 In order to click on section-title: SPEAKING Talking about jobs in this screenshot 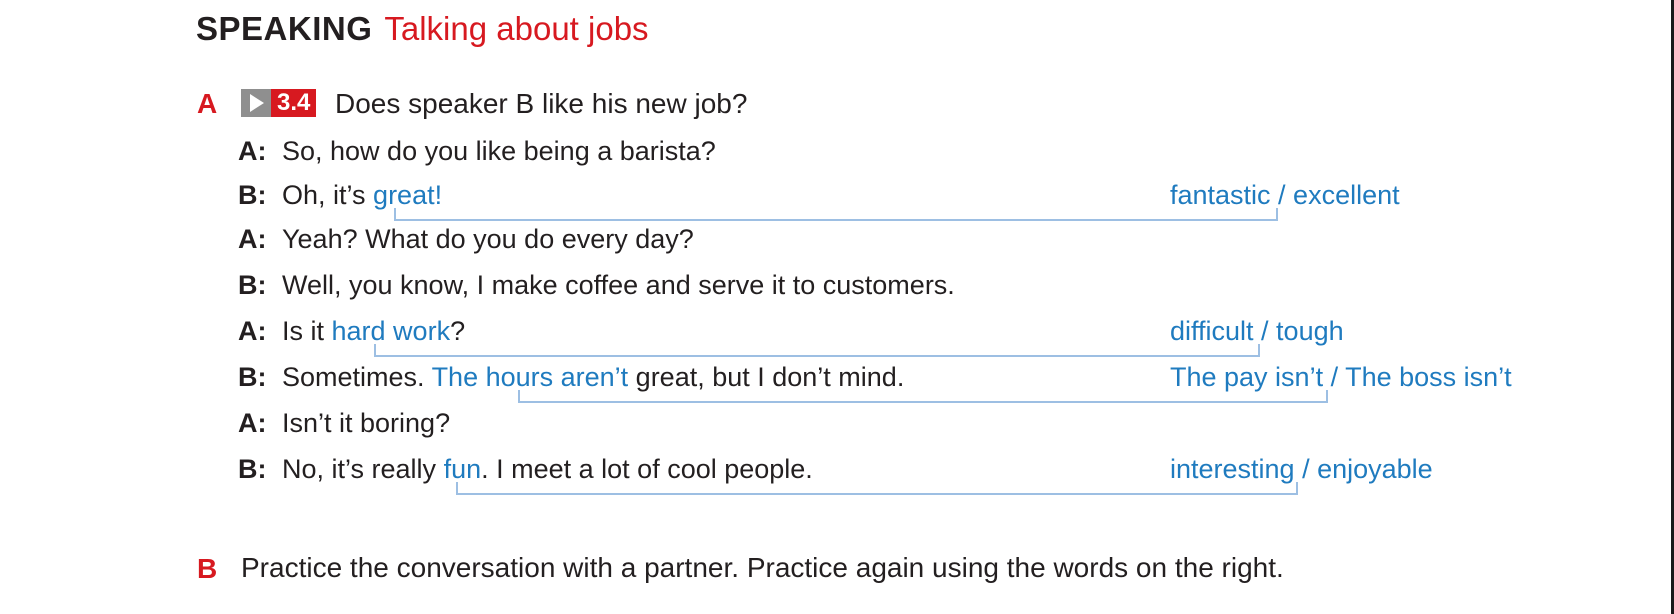, I will do `click(422, 29)`.